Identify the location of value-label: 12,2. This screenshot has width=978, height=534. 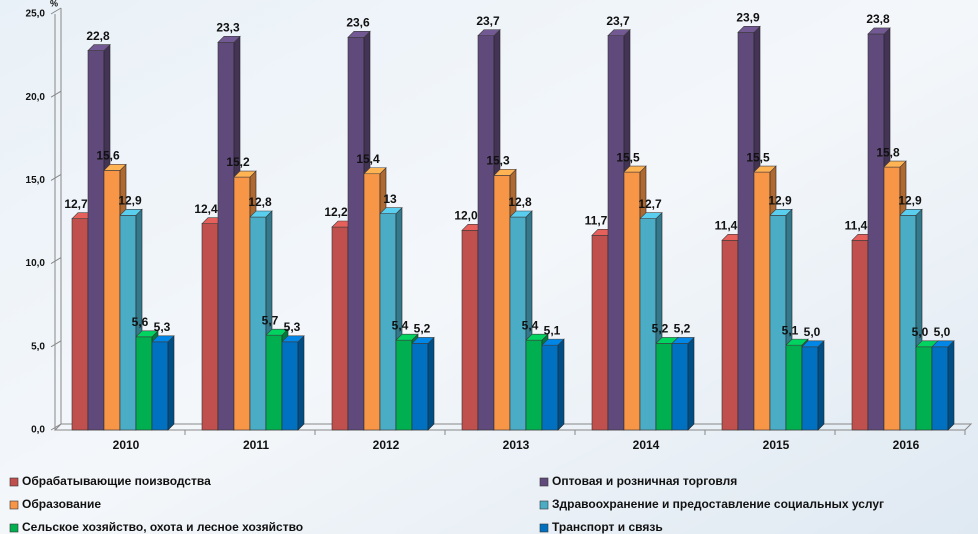
(336, 212).